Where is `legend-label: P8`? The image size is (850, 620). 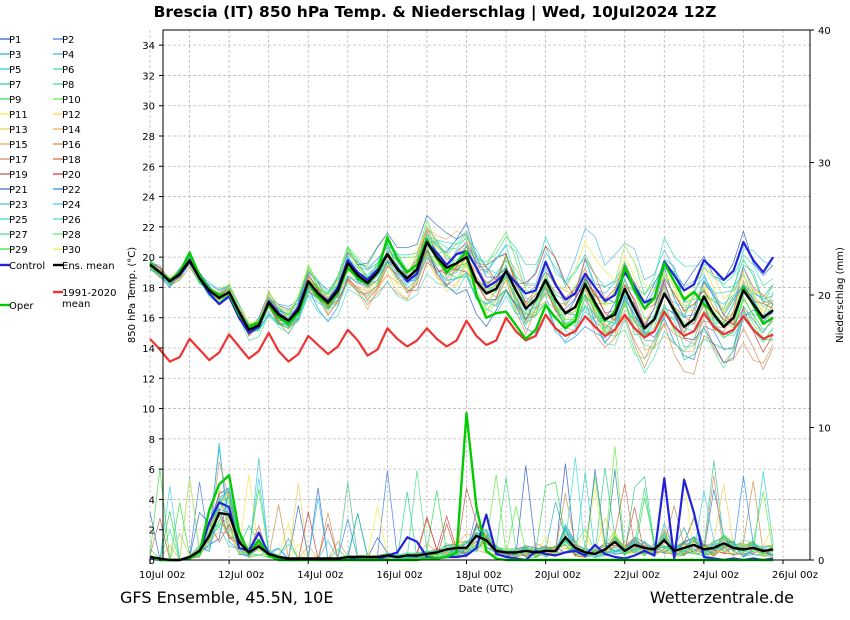
legend-label: P8 is located at coordinates (68, 85).